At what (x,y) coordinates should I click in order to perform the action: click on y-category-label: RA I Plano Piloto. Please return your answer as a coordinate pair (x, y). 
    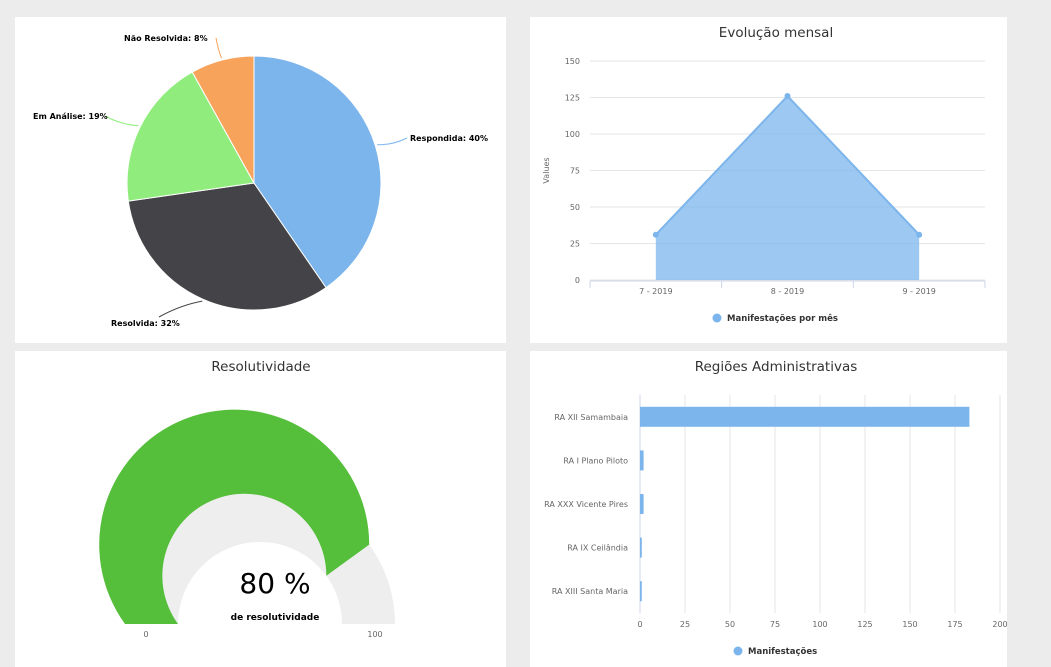
    Looking at the image, I should click on (595, 460).